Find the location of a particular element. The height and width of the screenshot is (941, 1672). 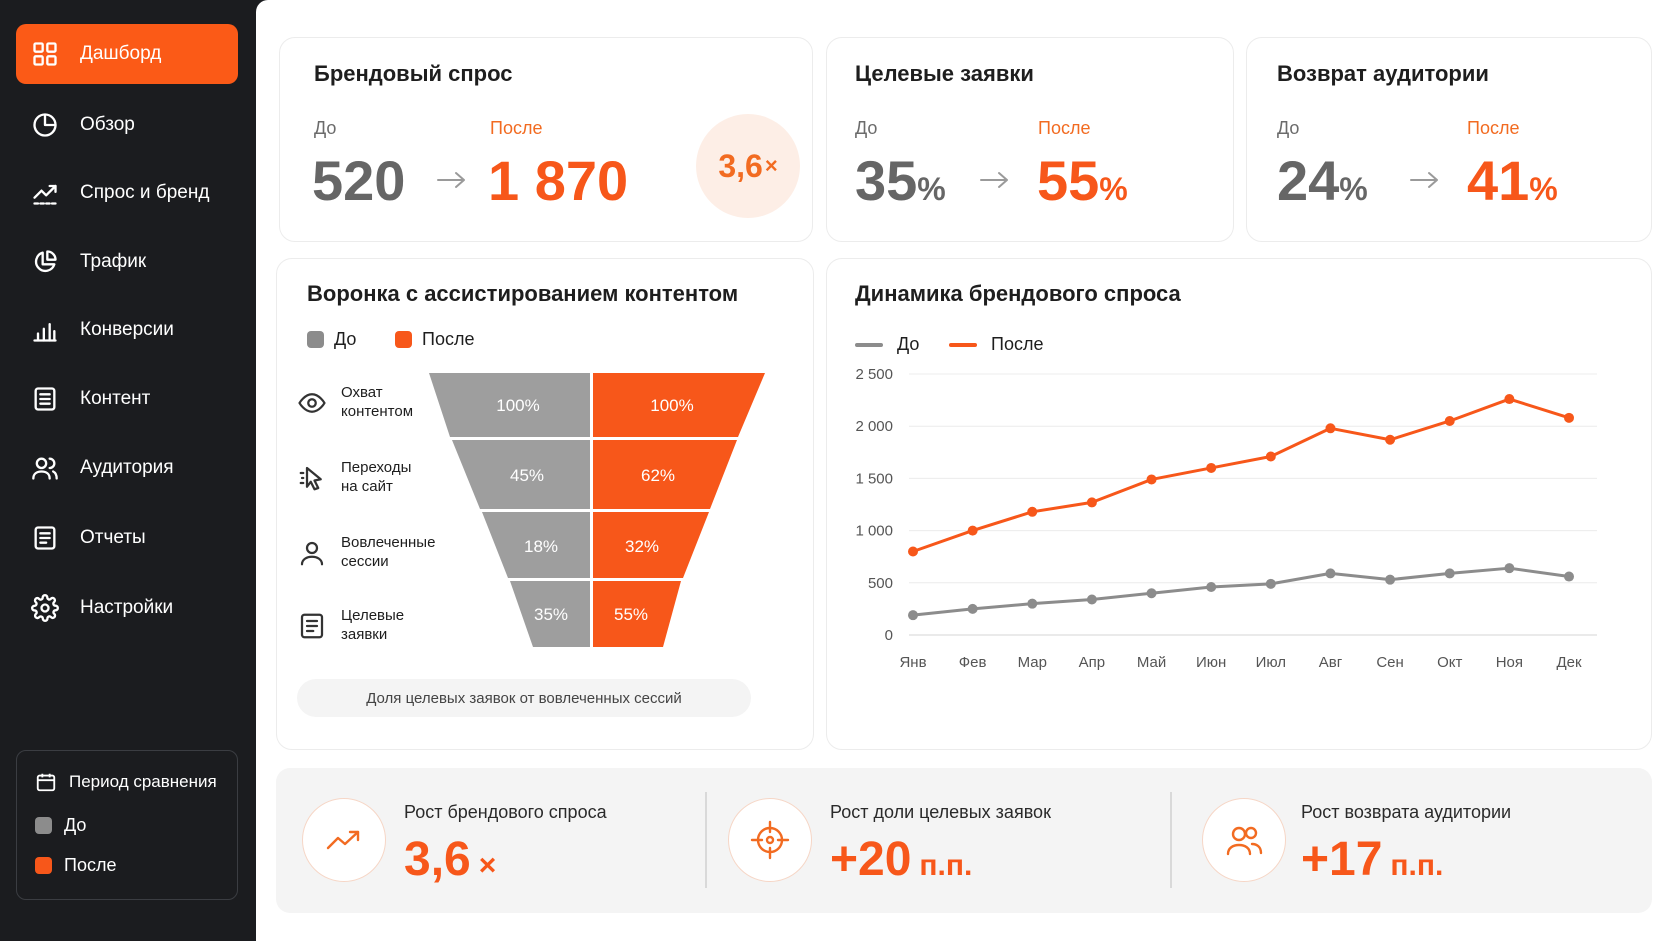

report-icon is located at coordinates (45, 538).